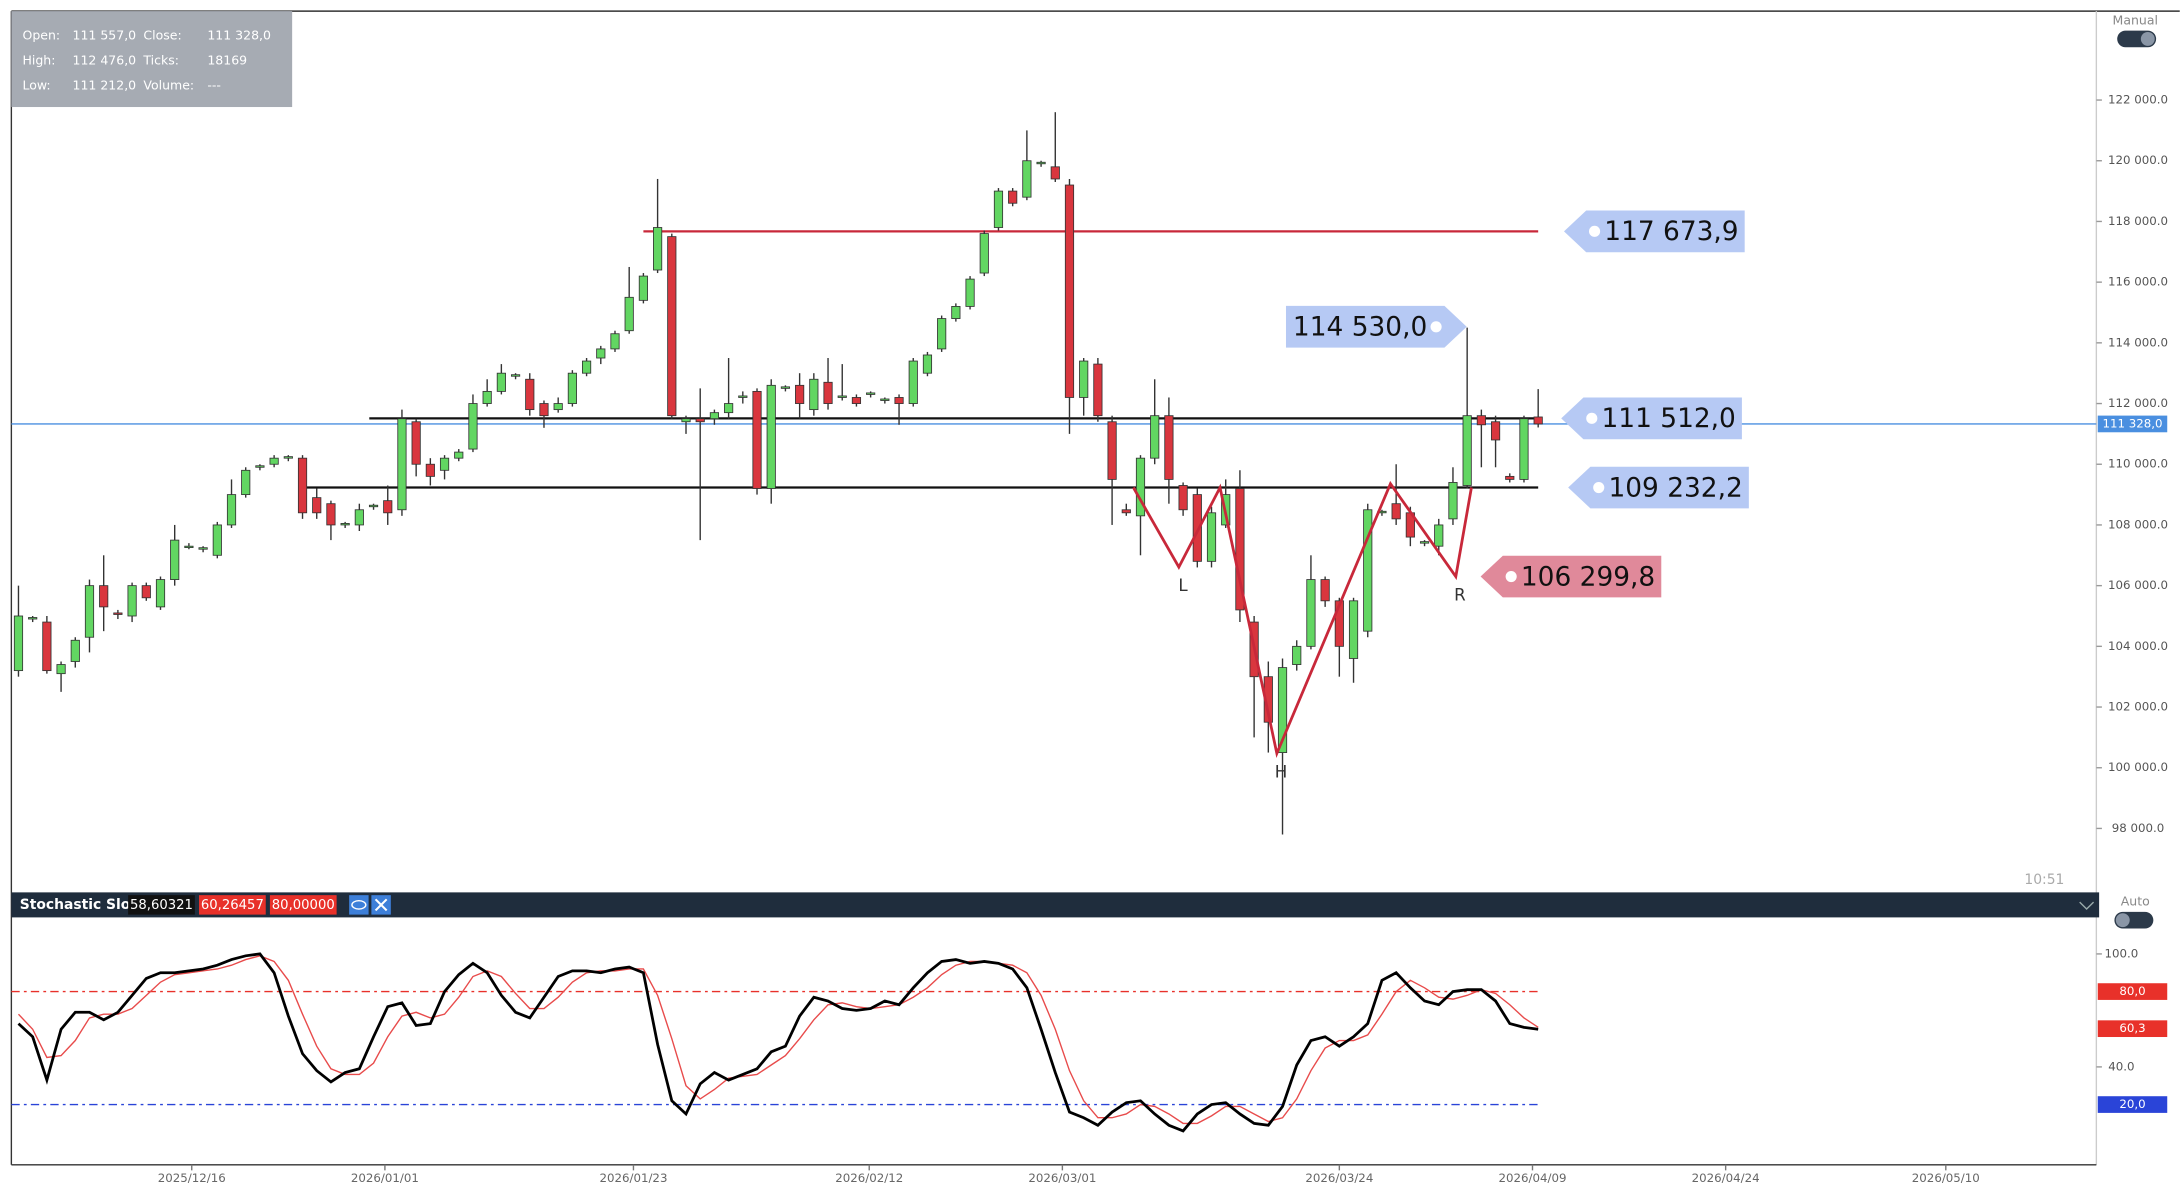 This screenshot has width=2180, height=1194. Describe the element at coordinates (2138, 282) in the screenshot. I see `y-tick-label: 116 000.0` at that location.